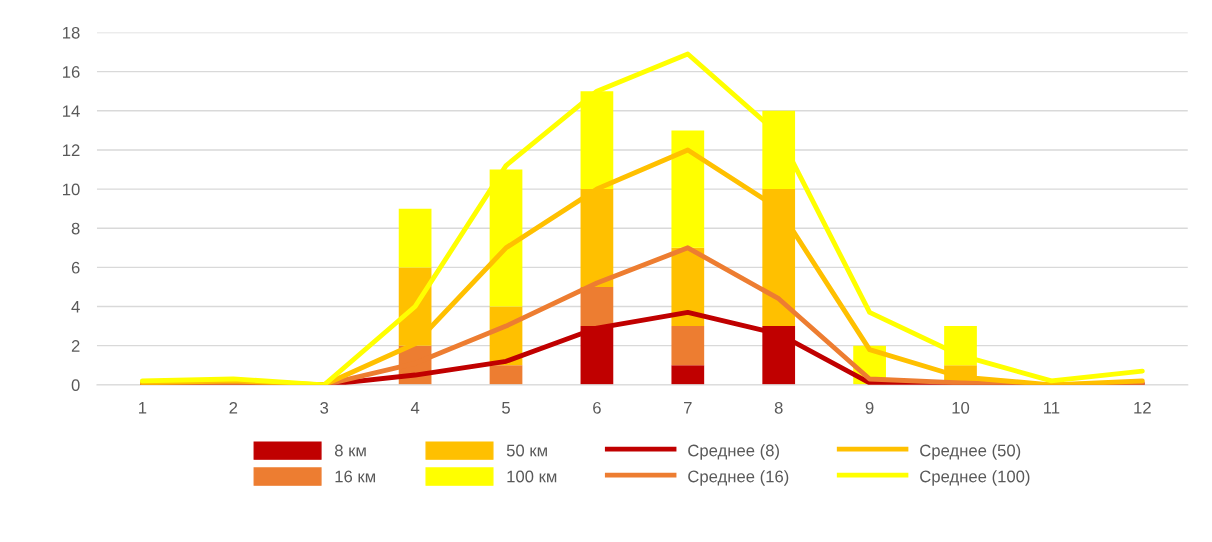 The width and height of the screenshot is (1212, 542). I want to click on x-tick-label: 3, so click(324, 407).